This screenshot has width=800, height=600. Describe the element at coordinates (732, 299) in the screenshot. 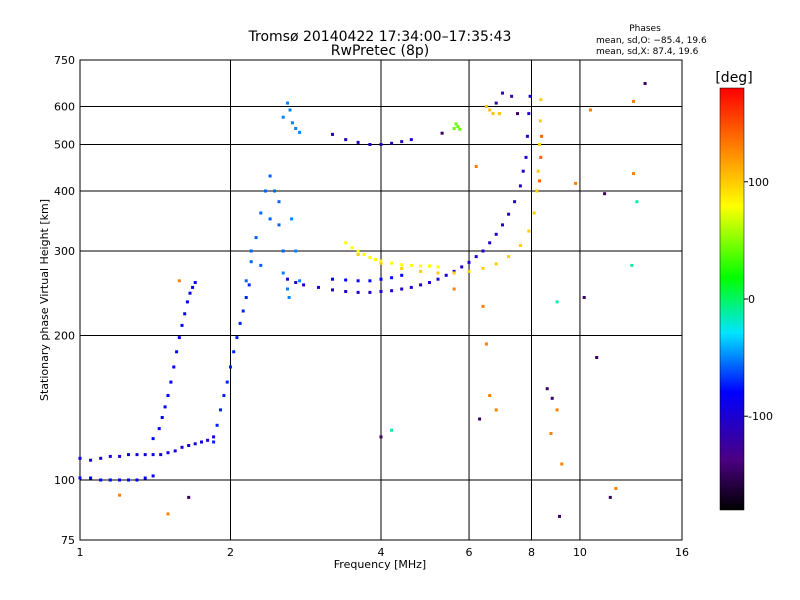

I see `colorbar` at that location.